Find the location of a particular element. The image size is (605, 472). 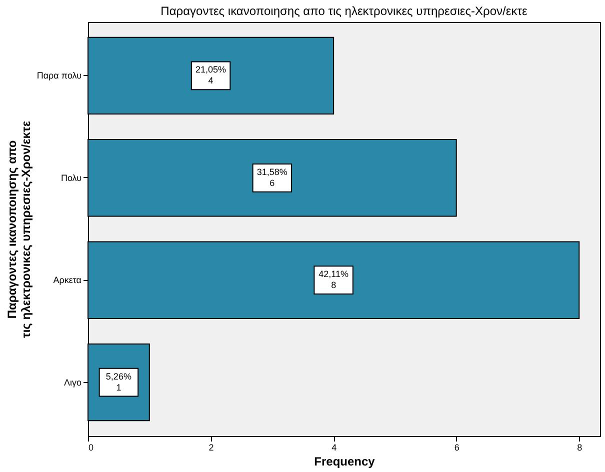

chart-title: Παραγοντες ικανοποιησης απο τις ηλεκτρονικες υπηρεσιες-Χρον/εκτε is located at coordinates (344, 11).